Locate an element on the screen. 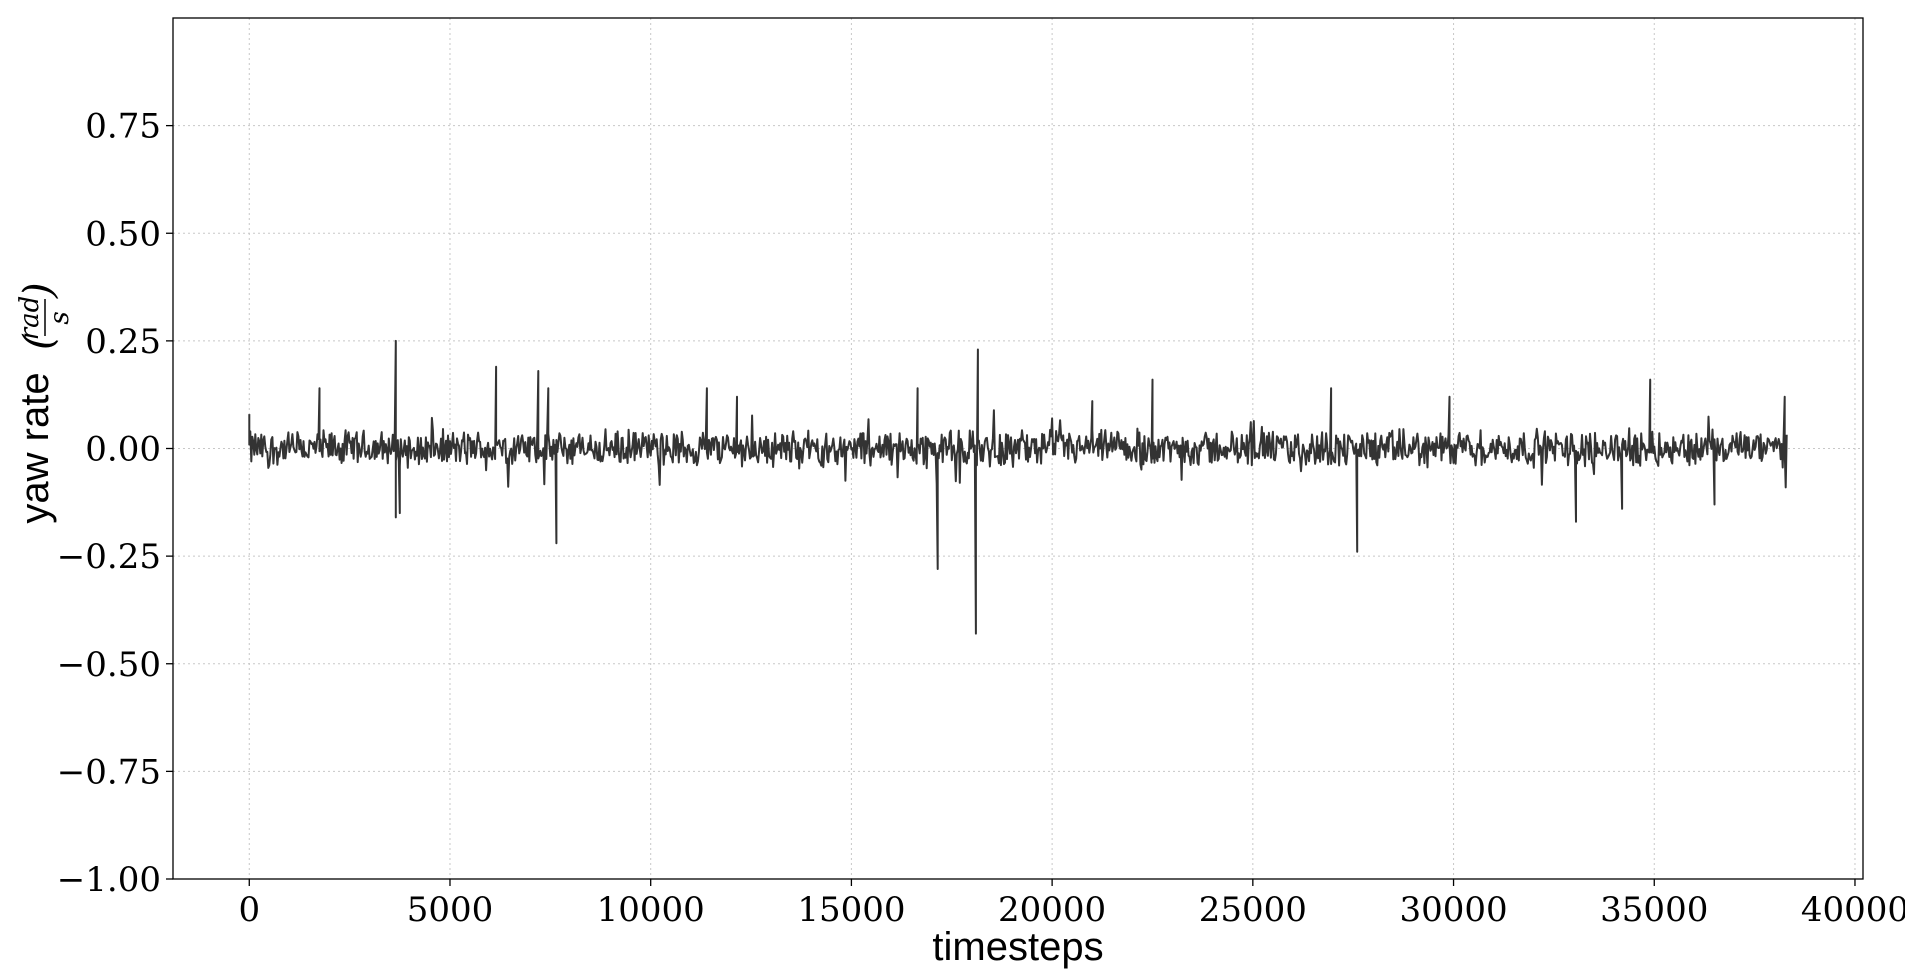 The width and height of the screenshot is (1905, 977). y-tick-label: 0.75 is located at coordinates (123, 127).